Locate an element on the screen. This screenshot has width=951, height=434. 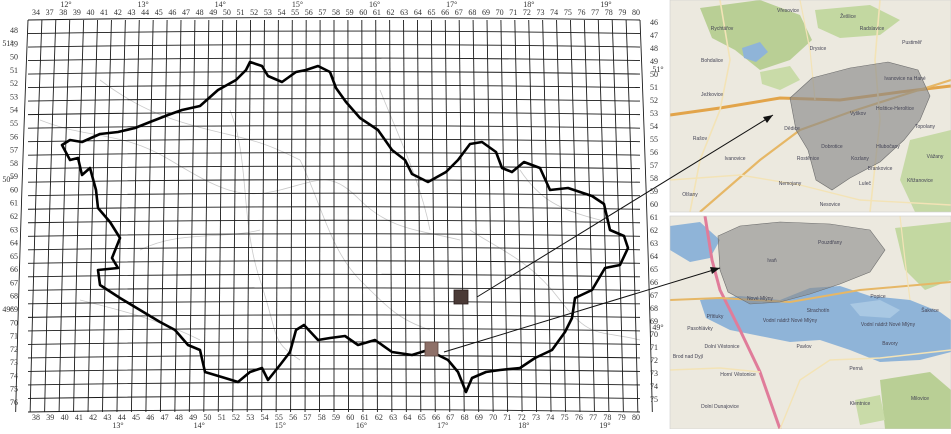
arrow-to-upper-map is located at coordinates (625, 206).